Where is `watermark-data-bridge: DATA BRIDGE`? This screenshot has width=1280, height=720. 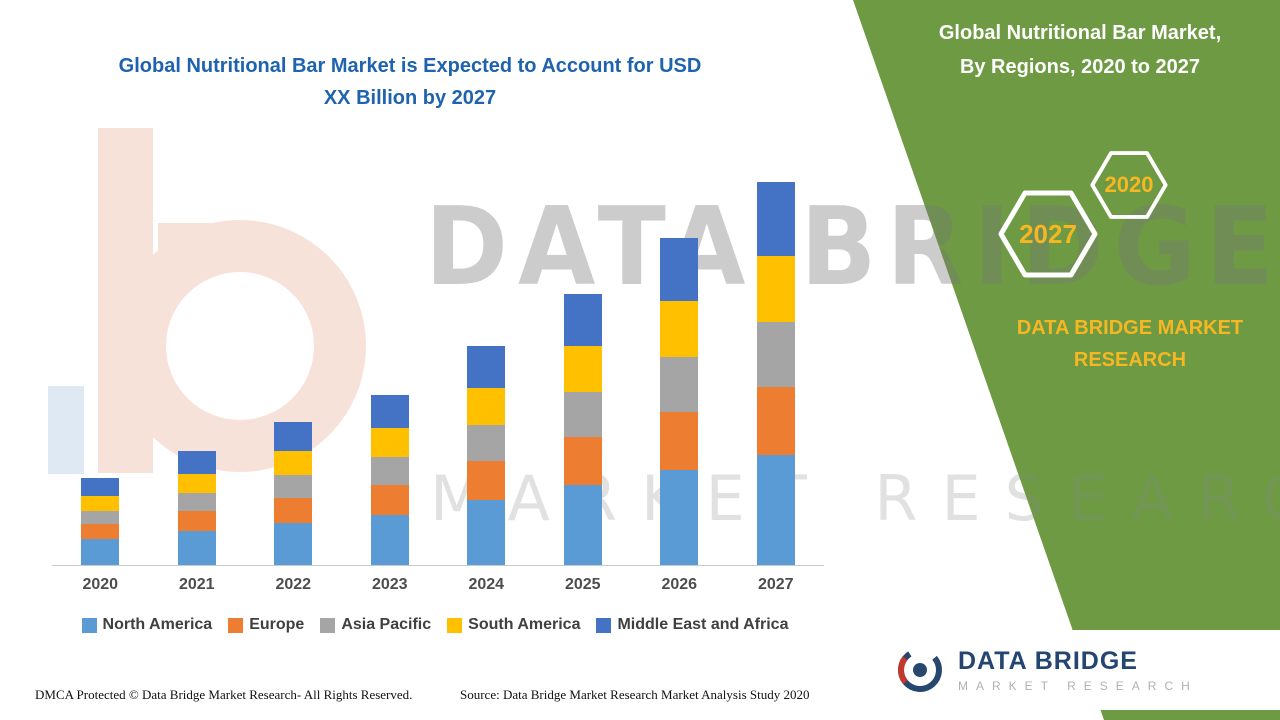
watermark-data-bridge: DATA BRIDGE is located at coordinates (852, 246).